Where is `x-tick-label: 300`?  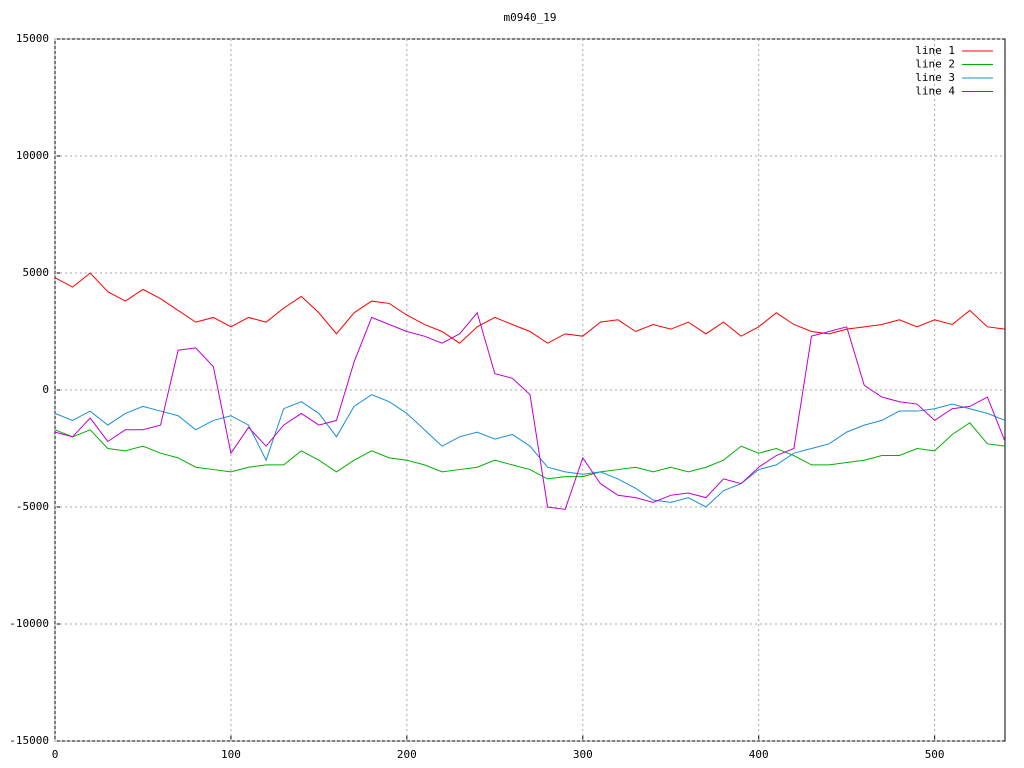
x-tick-label: 300 is located at coordinates (583, 754).